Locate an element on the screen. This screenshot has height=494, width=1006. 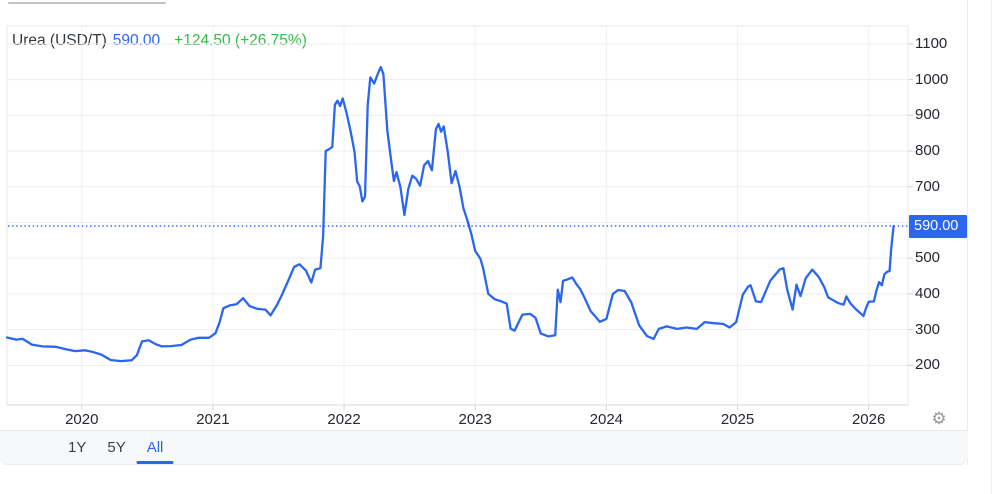
y-axis-label-200: 200 is located at coordinates (928, 365).